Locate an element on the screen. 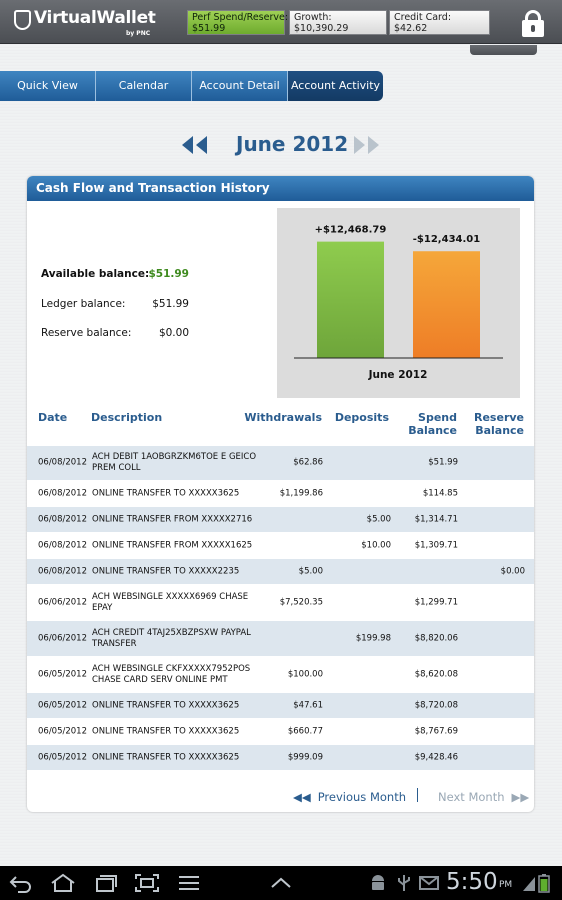  clock-ampm: PM is located at coordinates (506, 885).